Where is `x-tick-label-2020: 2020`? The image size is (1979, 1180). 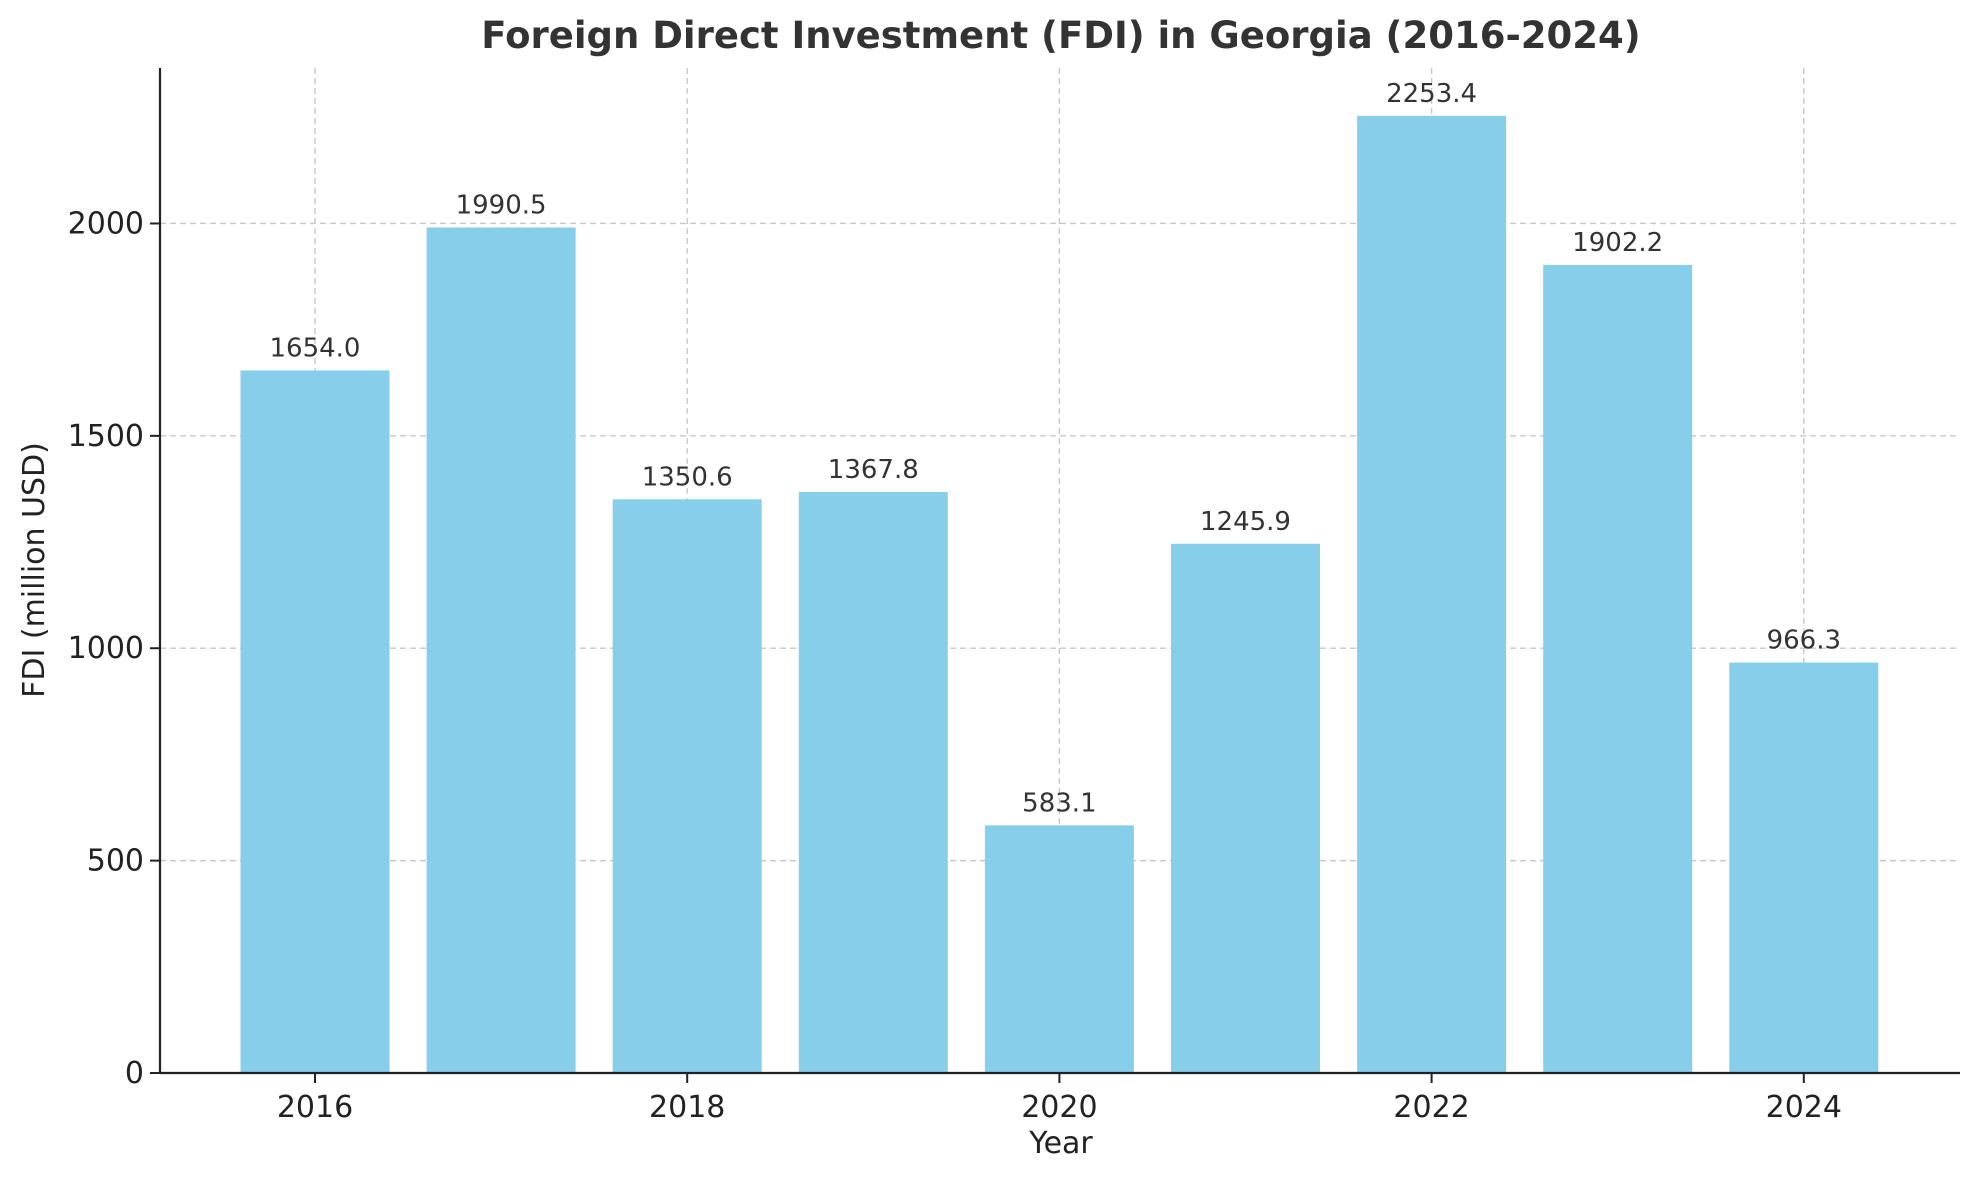 x-tick-label-2020: 2020 is located at coordinates (1059, 1107).